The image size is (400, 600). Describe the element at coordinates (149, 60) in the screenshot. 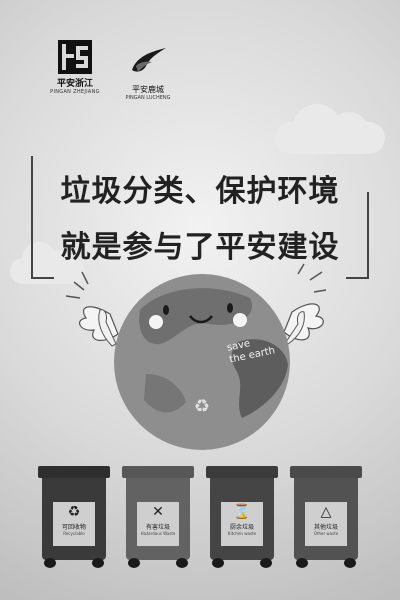

I see `deer-logo-icon` at that location.